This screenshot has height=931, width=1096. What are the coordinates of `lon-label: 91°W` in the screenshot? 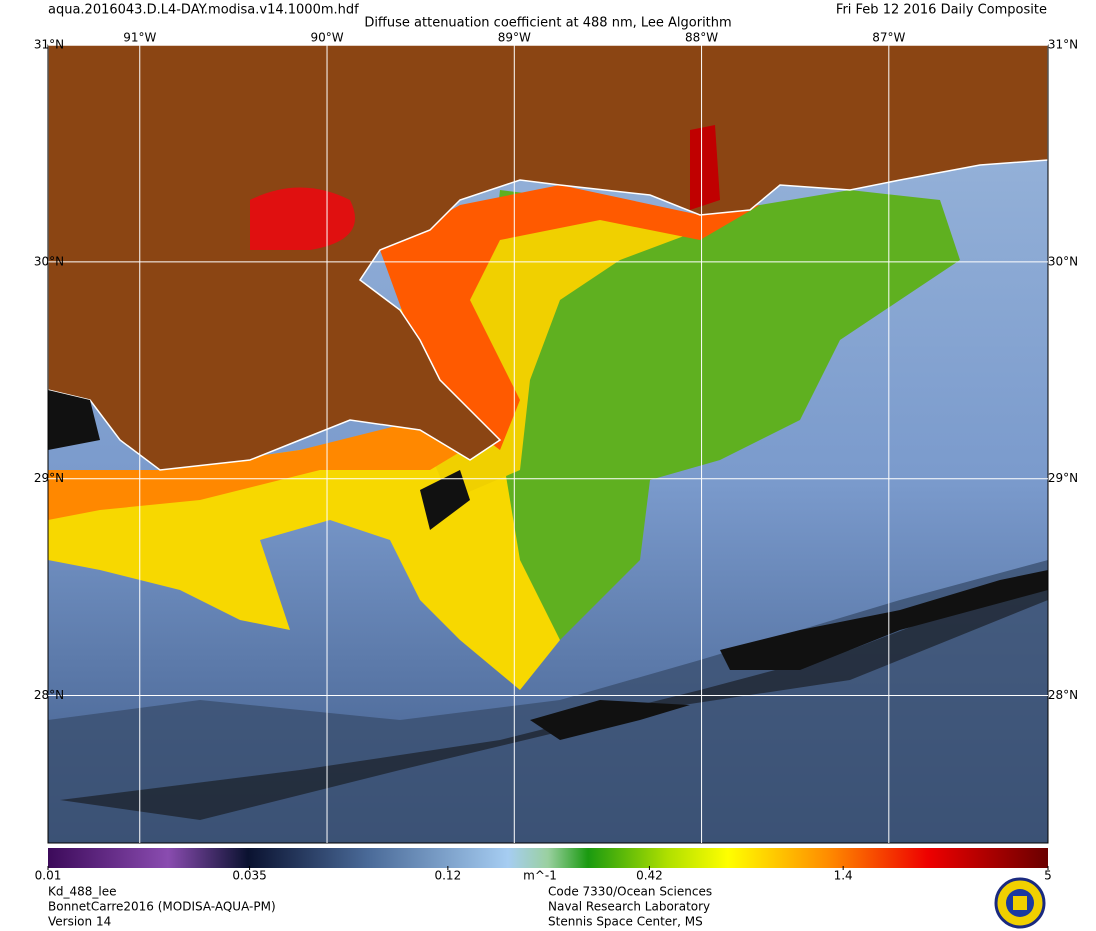 It's located at (139, 38).